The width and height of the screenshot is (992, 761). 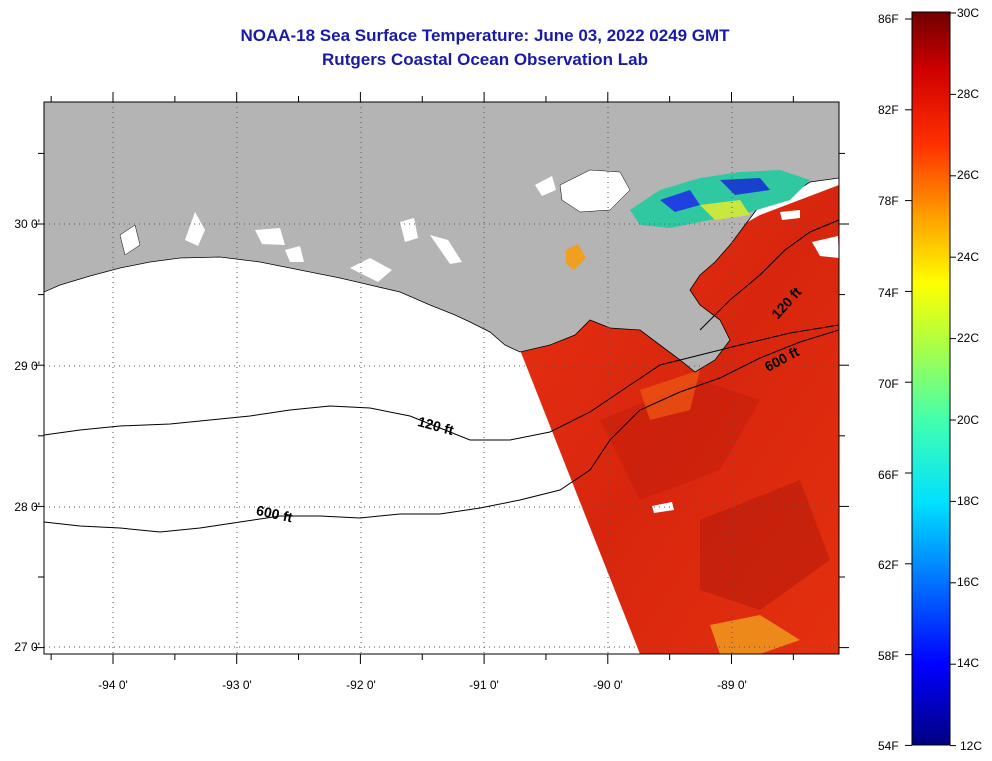 What do you see at coordinates (968, 257) in the screenshot?
I see `colorbar-c-label: 24C` at bounding box center [968, 257].